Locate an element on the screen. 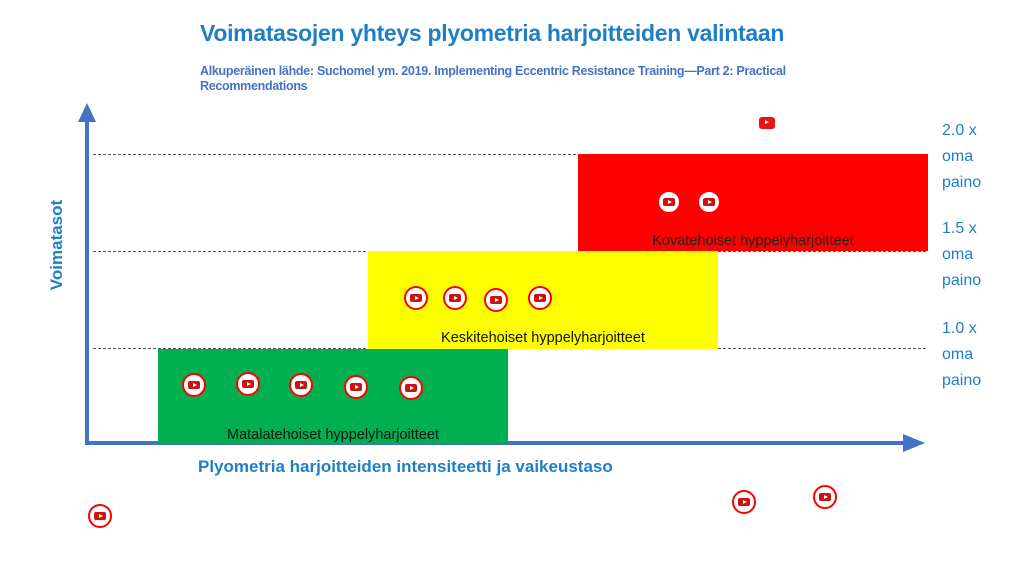  low-intensity-box: Matalatehoiset hyppelyharjoitteet is located at coordinates (333, 396).